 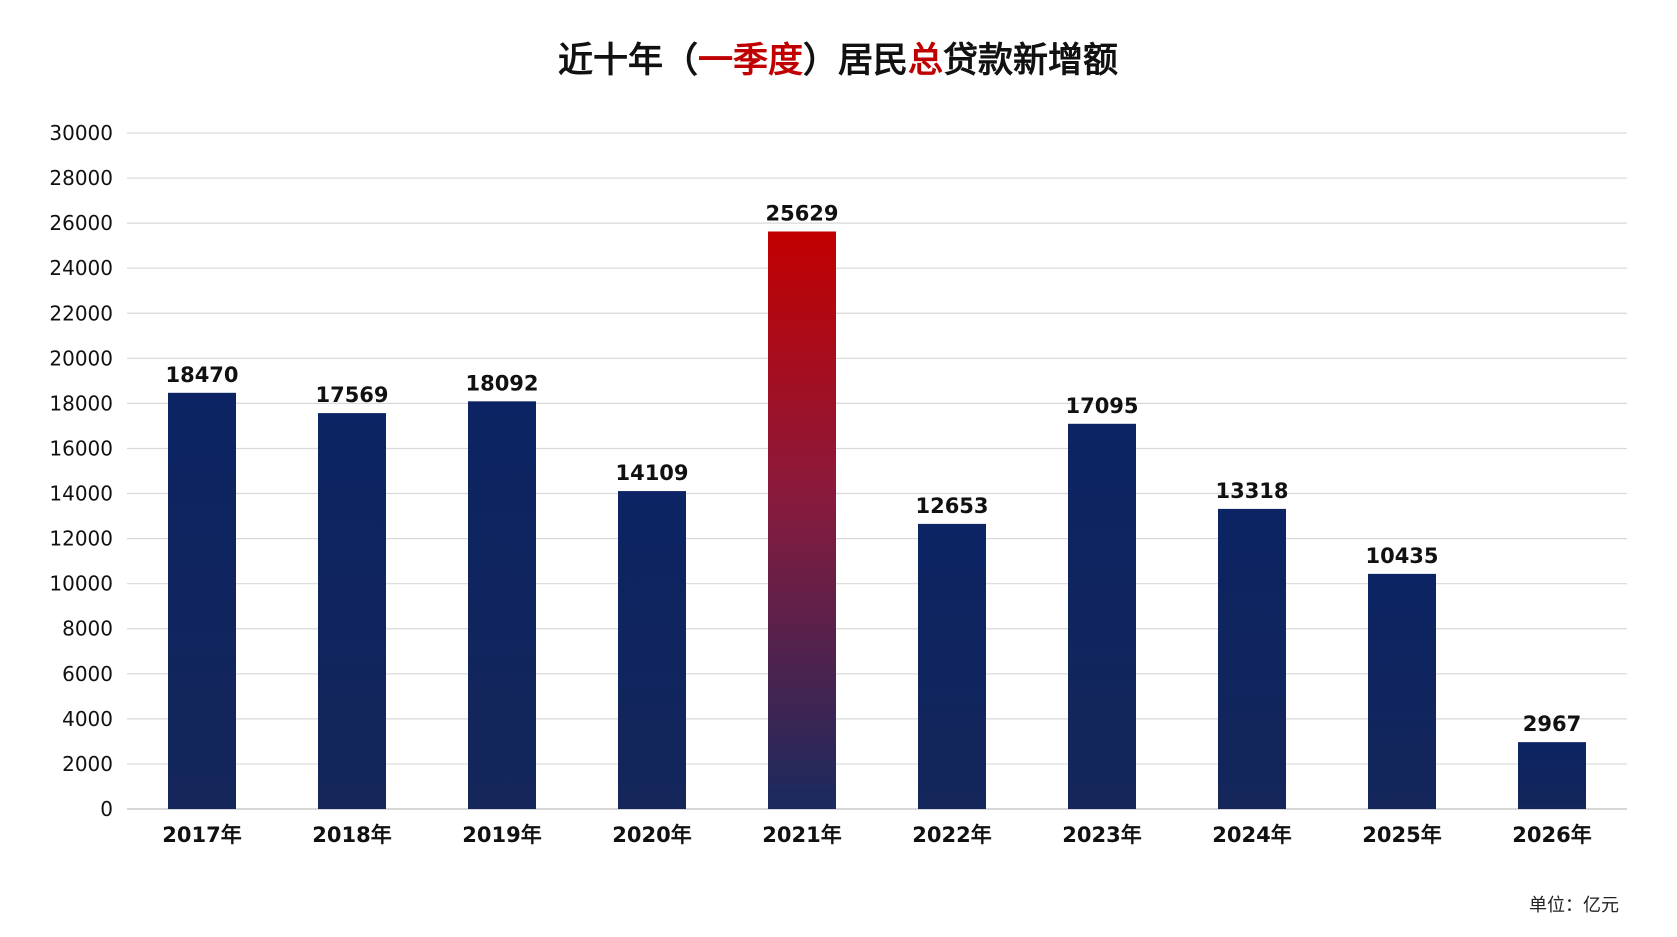 What do you see at coordinates (1401, 556) in the screenshot?
I see `data-label: 10435` at bounding box center [1401, 556].